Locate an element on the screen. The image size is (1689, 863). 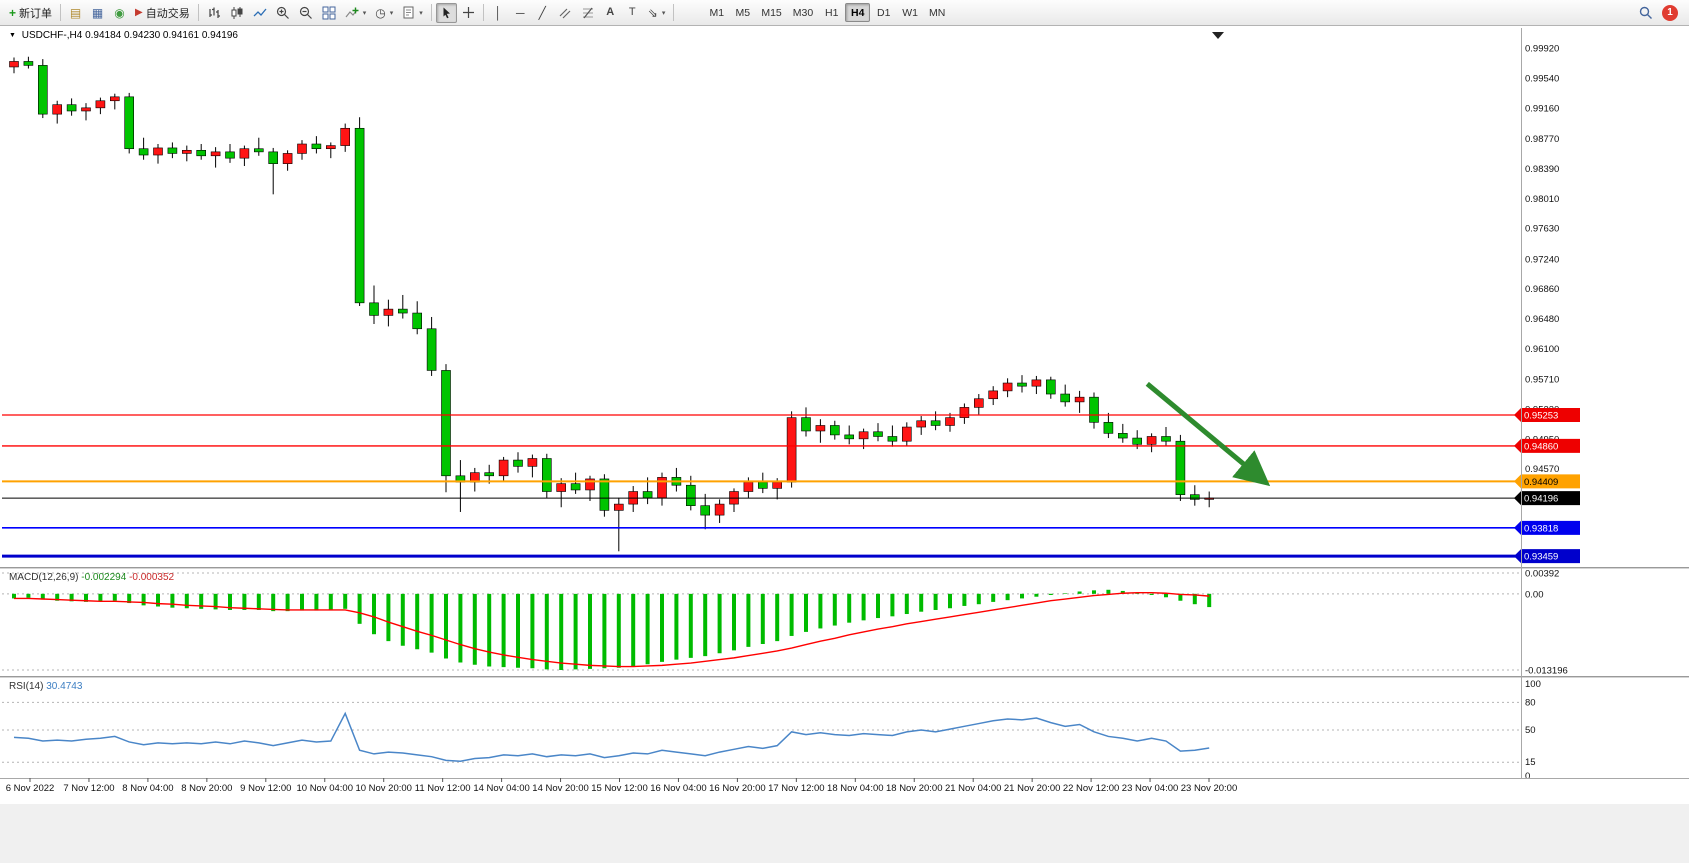
timeframe-button-m5: M5 is located at coordinates (742, 12).